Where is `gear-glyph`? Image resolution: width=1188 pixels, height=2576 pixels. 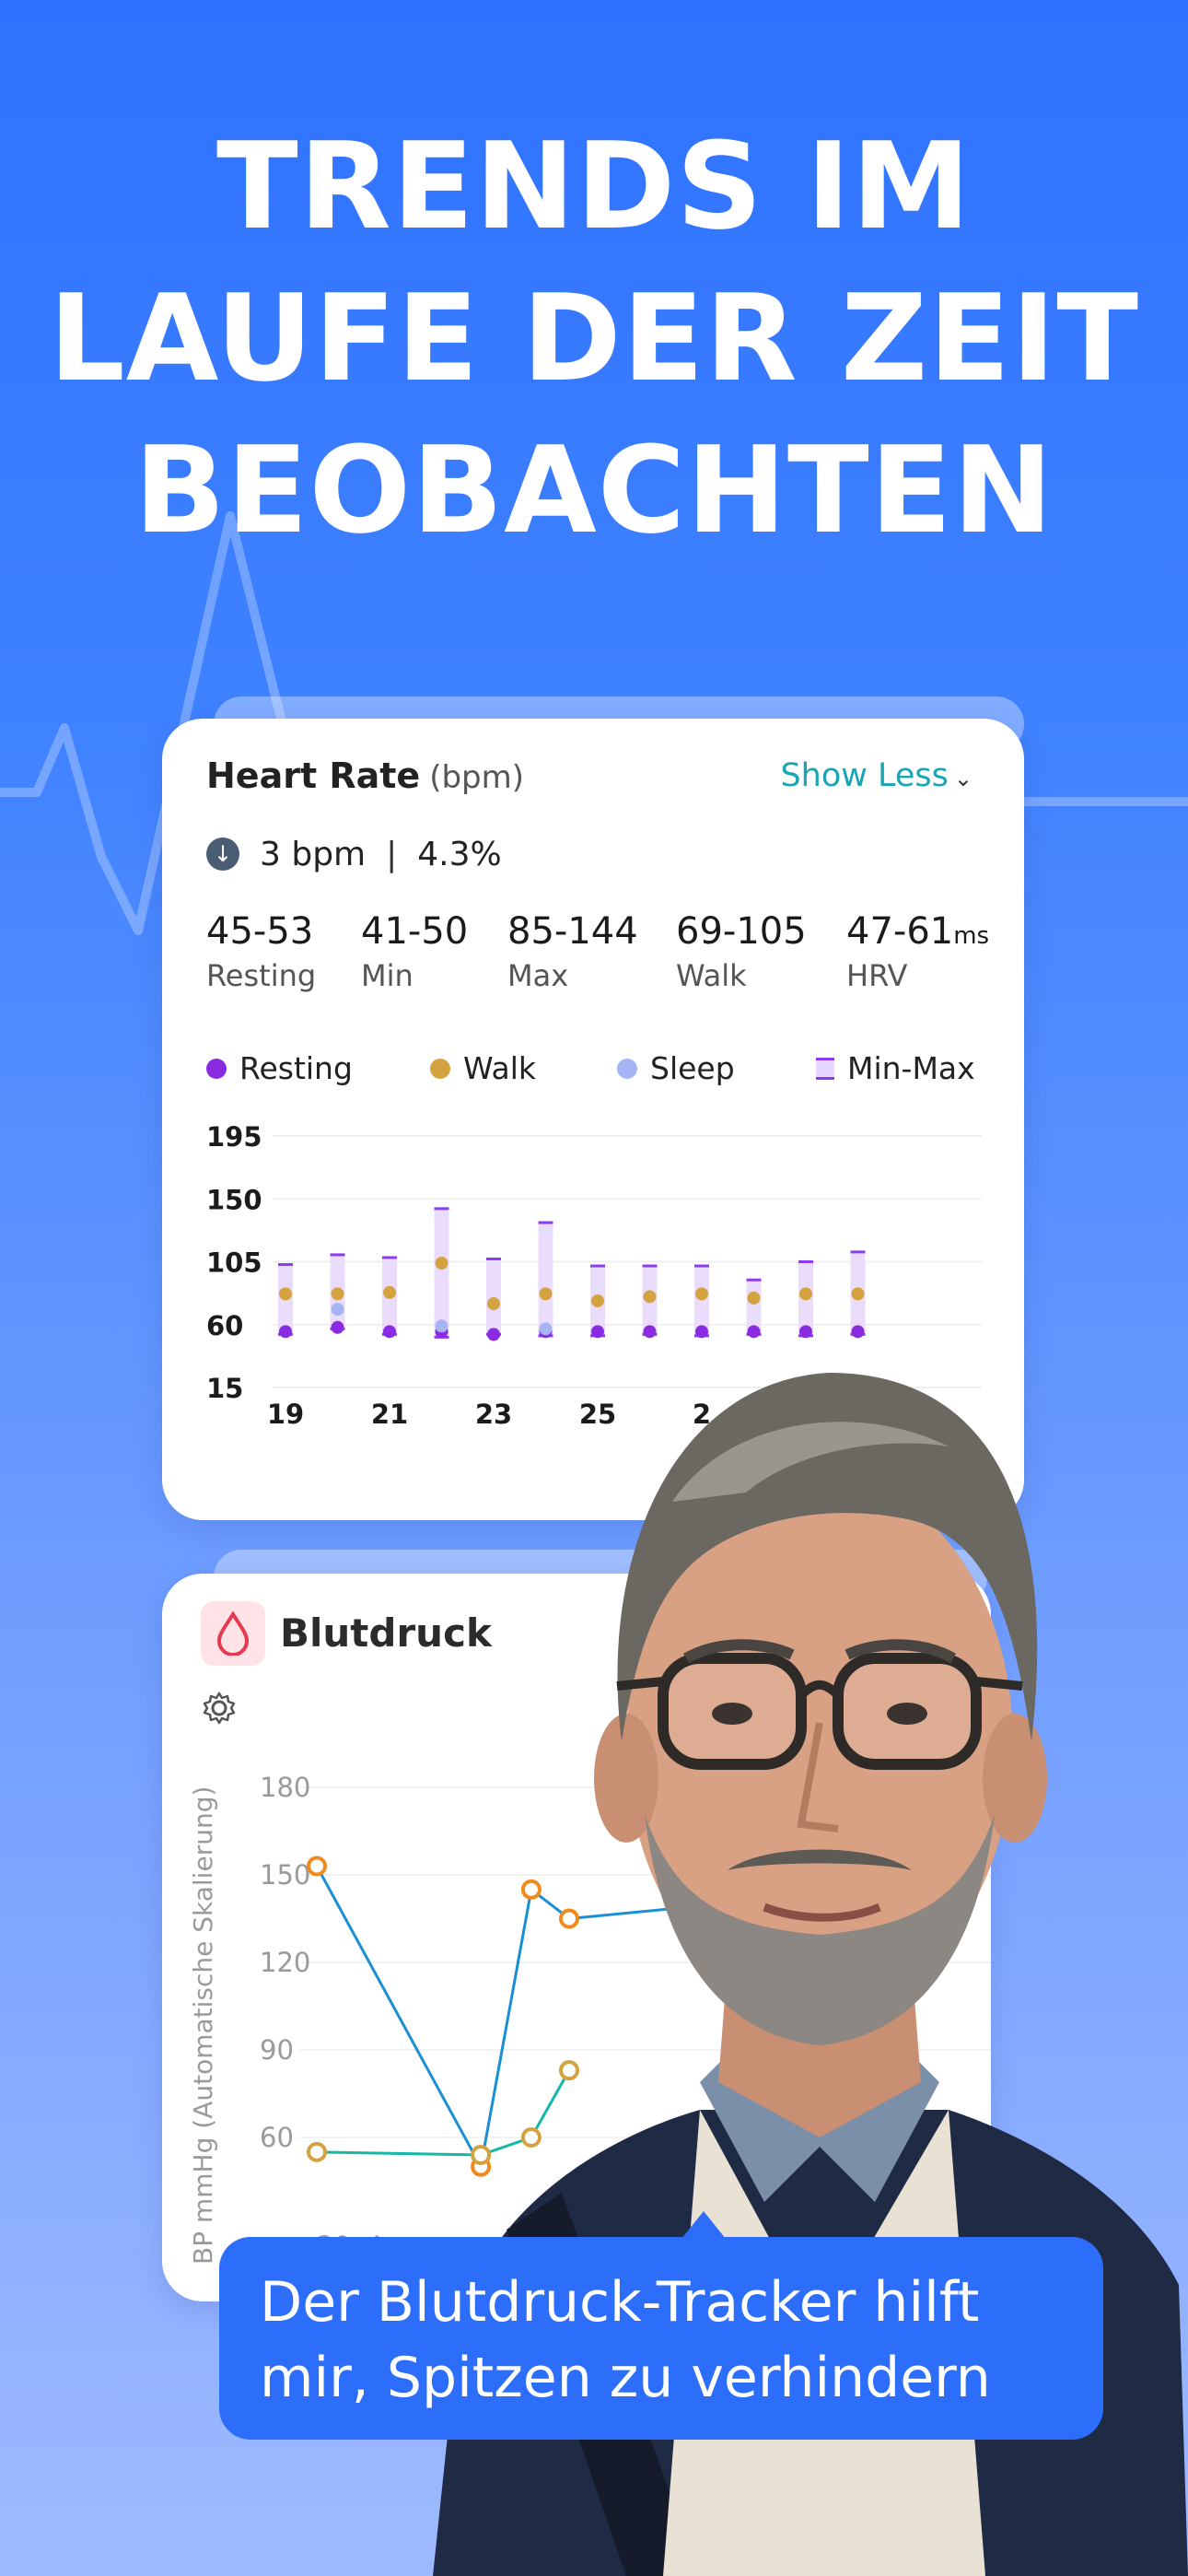
gear-glyph is located at coordinates (219, 1708).